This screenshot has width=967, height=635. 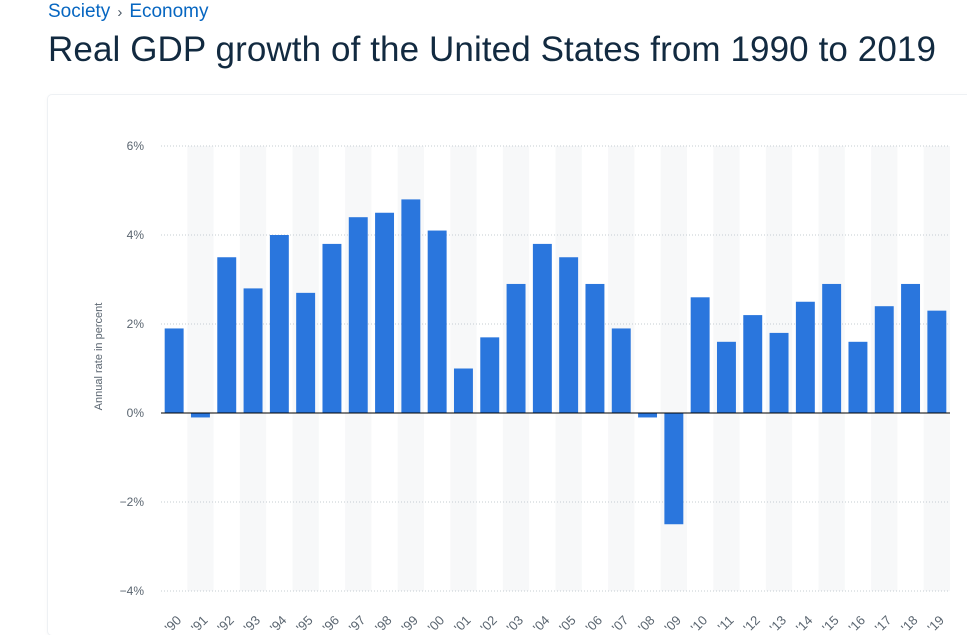 What do you see at coordinates (593, 624) in the screenshot?
I see `x-tick-label: '06` at bounding box center [593, 624].